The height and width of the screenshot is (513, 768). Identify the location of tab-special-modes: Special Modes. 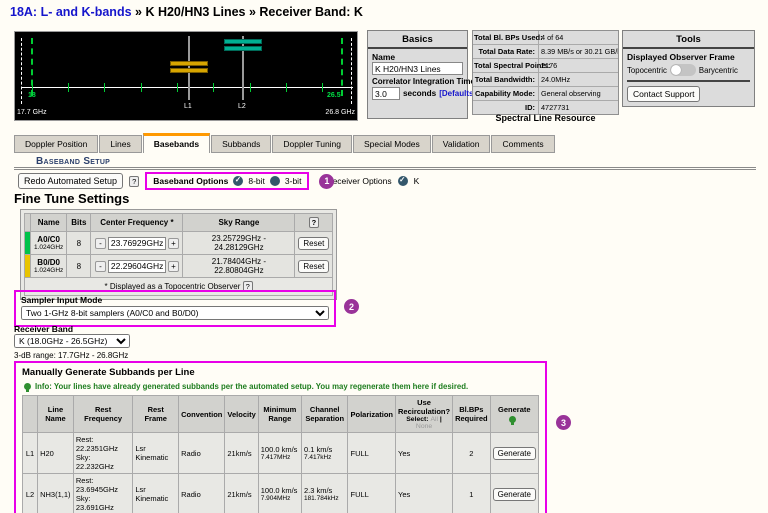
(392, 144).